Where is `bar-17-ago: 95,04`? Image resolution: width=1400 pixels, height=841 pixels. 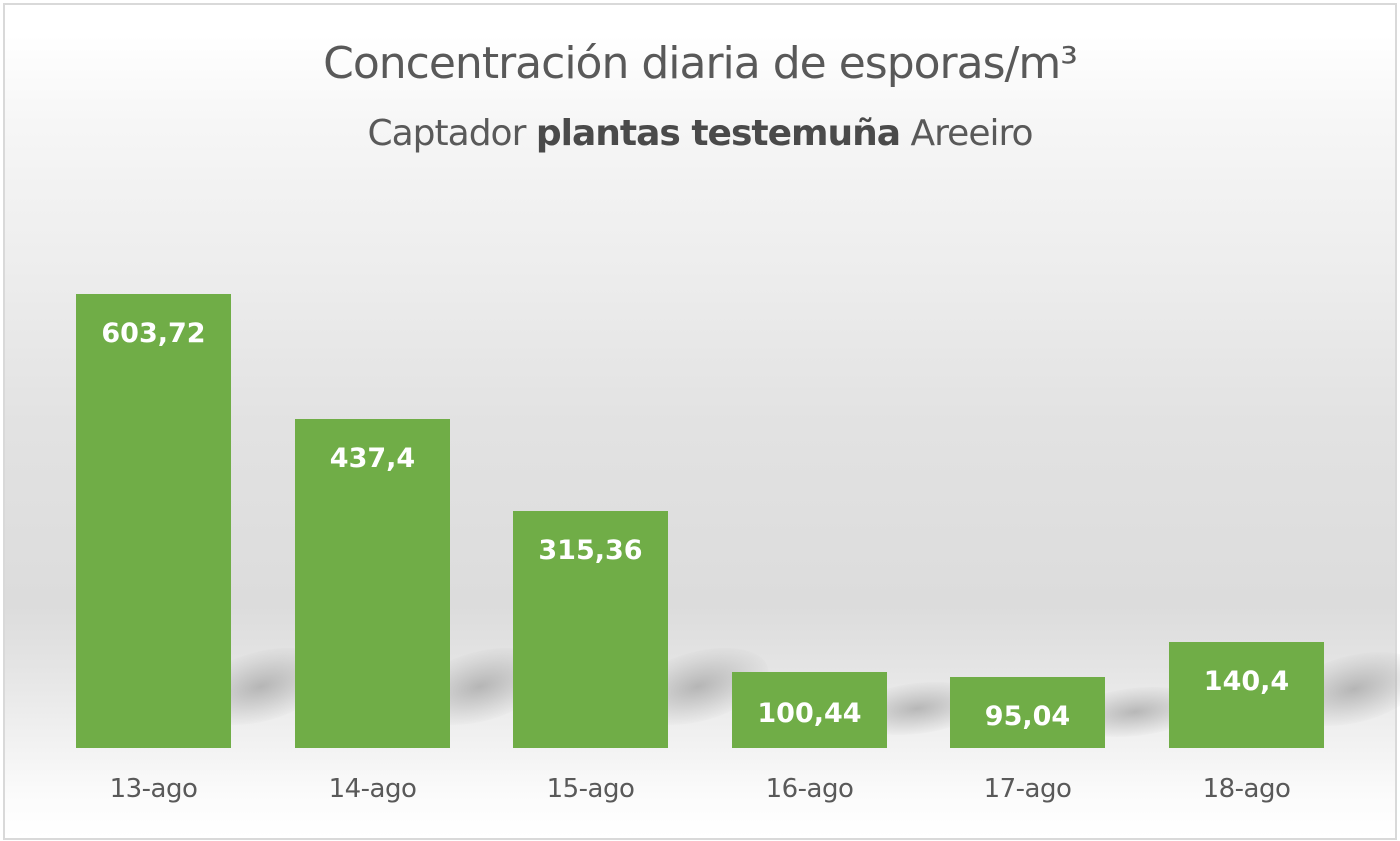
bar-17-ago: 95,04 is located at coordinates (1027, 712).